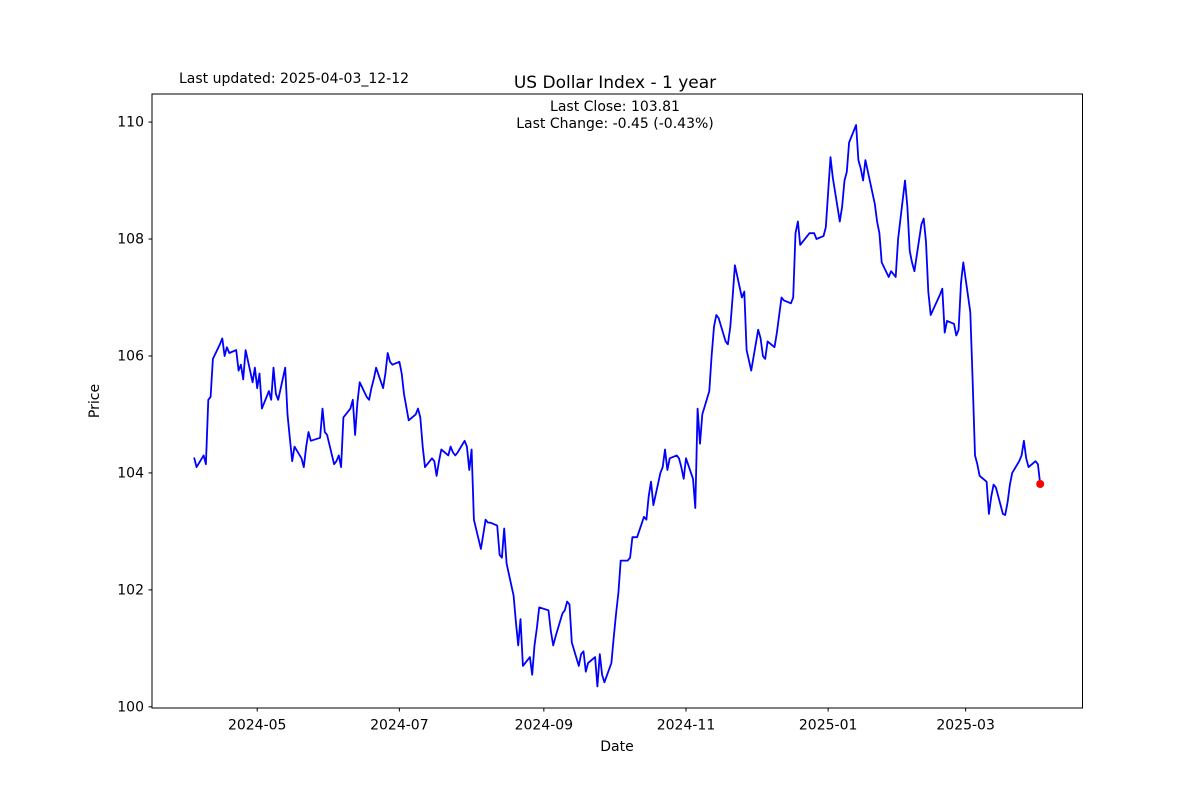 The height and width of the screenshot is (800, 1200). What do you see at coordinates (130, 707) in the screenshot?
I see `y-tick-label: 100` at bounding box center [130, 707].